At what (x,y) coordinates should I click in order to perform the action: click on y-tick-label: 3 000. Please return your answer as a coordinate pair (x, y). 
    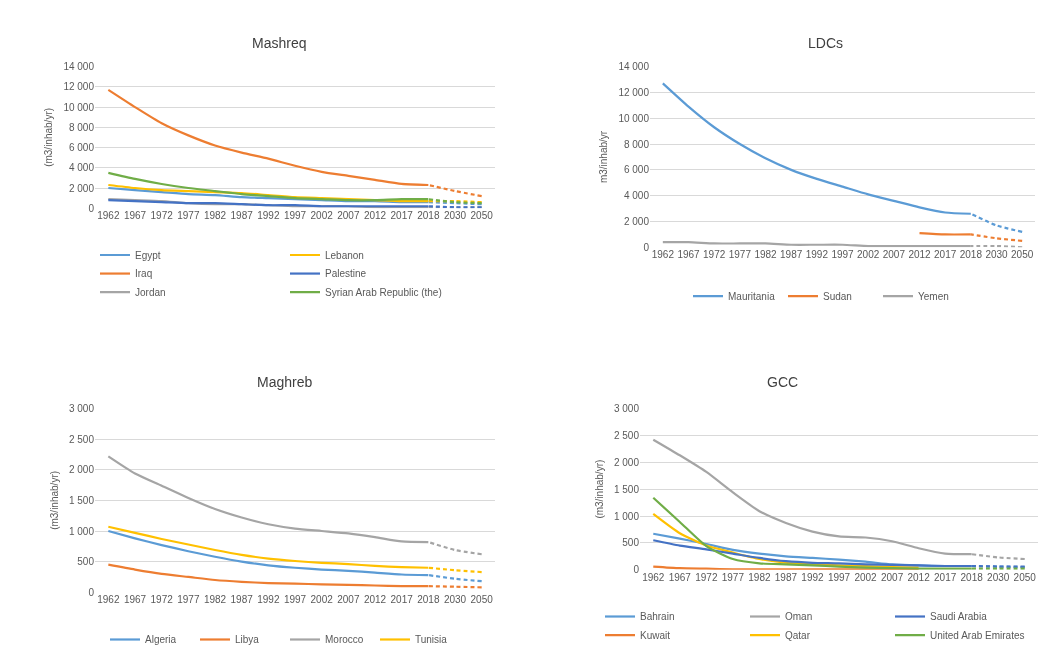
    Looking at the image, I should click on (626, 409).